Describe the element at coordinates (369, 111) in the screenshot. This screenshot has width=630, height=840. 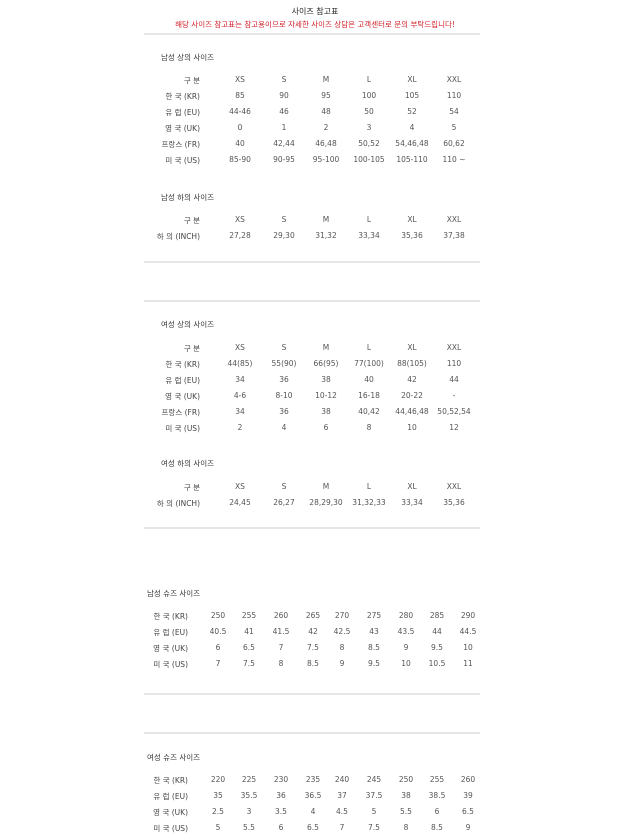
I see `table-cell: 50` at that location.